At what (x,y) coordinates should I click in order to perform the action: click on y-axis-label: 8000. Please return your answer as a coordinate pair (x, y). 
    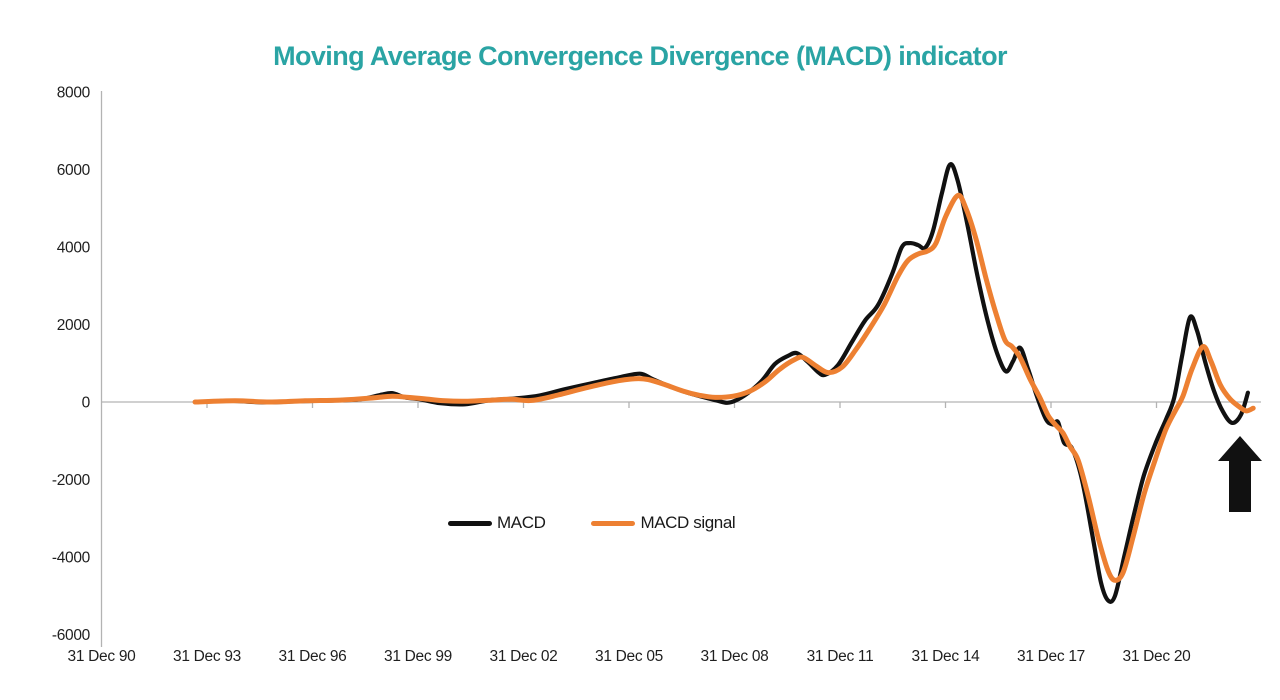
    Looking at the image, I should click on (74, 93).